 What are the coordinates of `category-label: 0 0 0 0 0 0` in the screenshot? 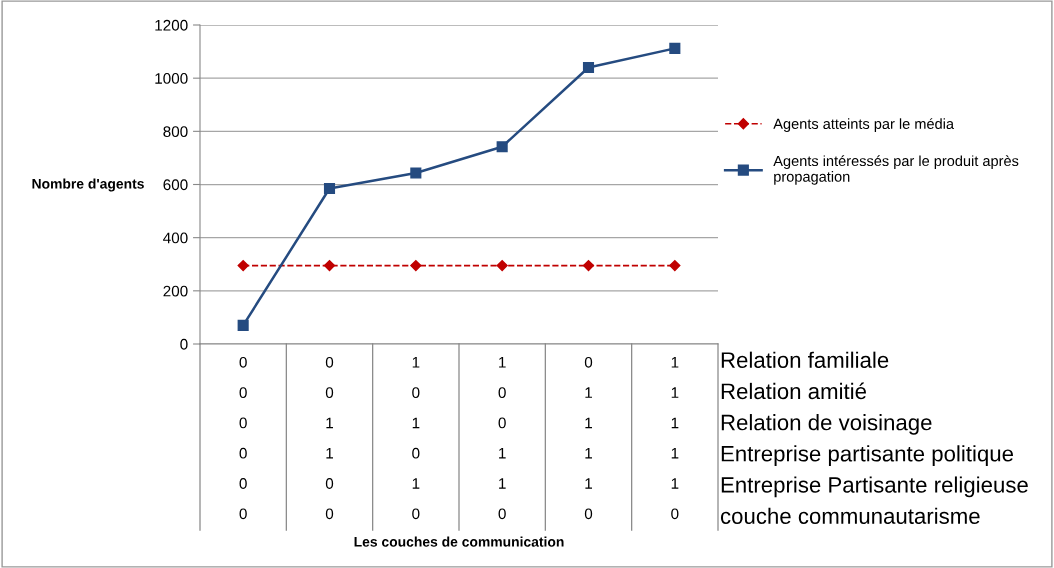 It's located at (243, 438).